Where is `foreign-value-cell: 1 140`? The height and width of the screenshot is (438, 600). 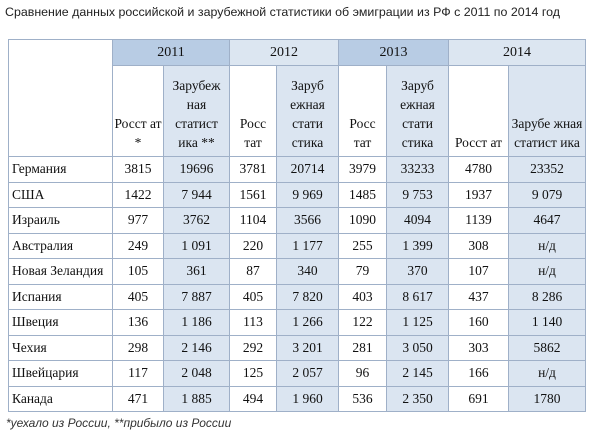 foreign-value-cell: 1 140 is located at coordinates (547, 322).